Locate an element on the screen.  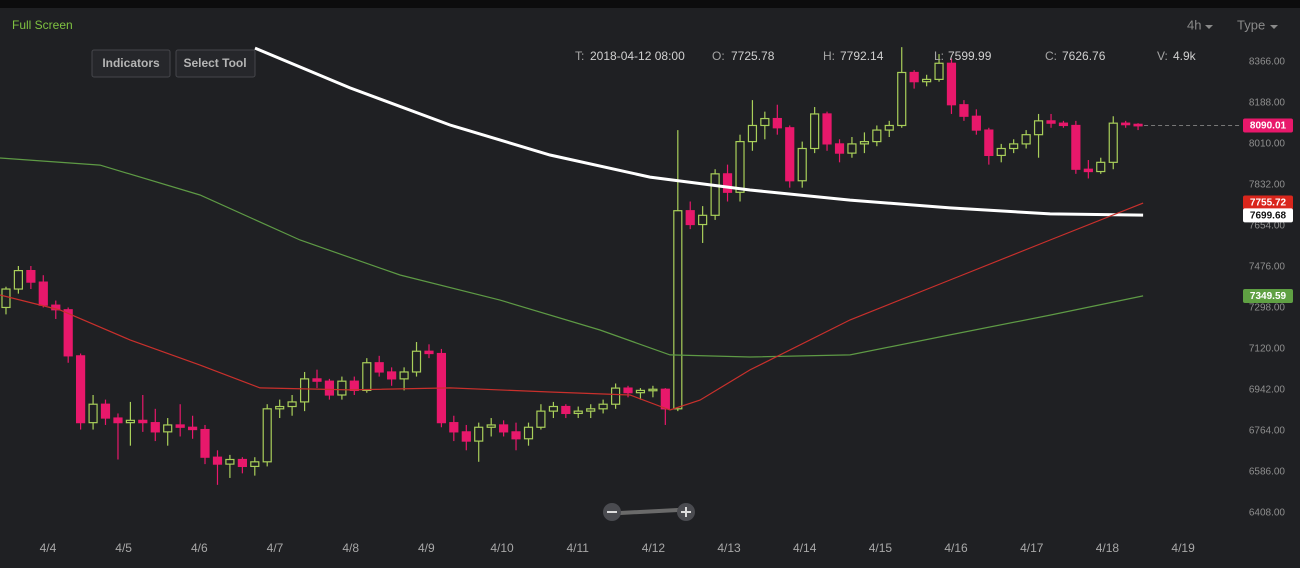
y-tick-label: 6764.00 is located at coordinates (1267, 431).